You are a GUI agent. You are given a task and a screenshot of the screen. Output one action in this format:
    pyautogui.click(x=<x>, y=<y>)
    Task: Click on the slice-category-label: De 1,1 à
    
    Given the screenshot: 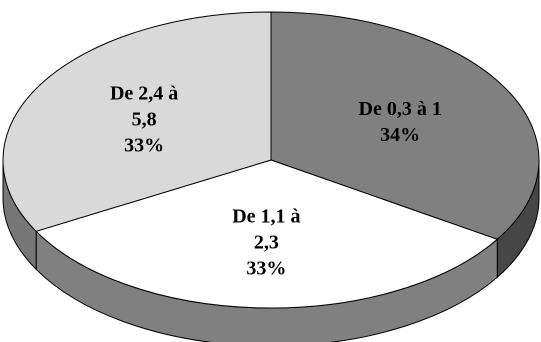 What is the action you would take?
    pyautogui.click(x=266, y=216)
    